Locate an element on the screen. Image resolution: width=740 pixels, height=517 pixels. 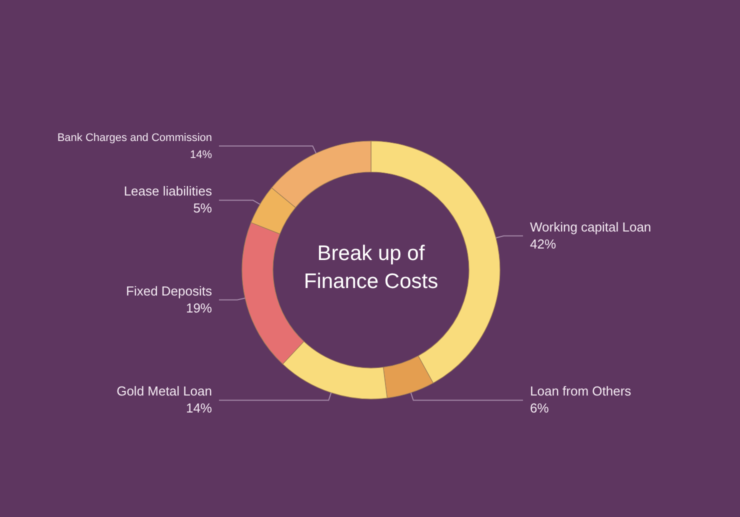
data-label: 42% is located at coordinates (543, 244).